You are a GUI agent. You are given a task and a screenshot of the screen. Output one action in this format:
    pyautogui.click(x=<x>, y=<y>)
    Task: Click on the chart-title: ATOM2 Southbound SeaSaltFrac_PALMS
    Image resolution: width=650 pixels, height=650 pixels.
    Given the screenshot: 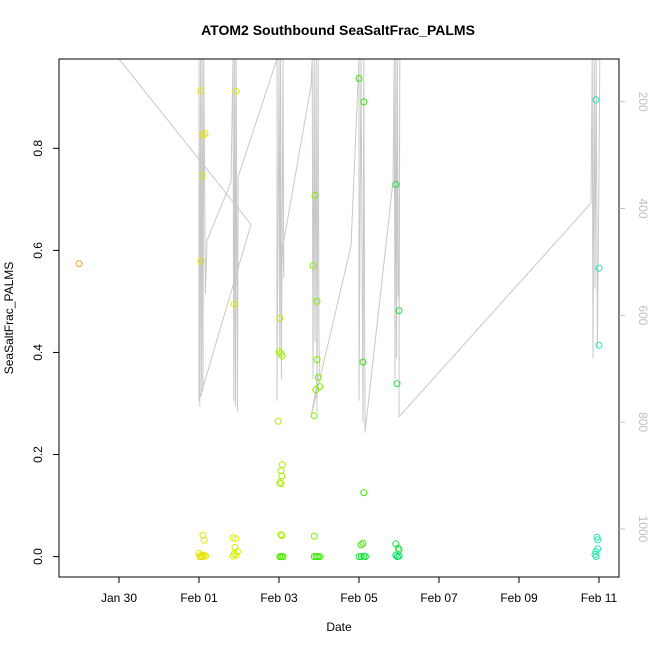 What is the action you would take?
    pyautogui.click(x=338, y=30)
    